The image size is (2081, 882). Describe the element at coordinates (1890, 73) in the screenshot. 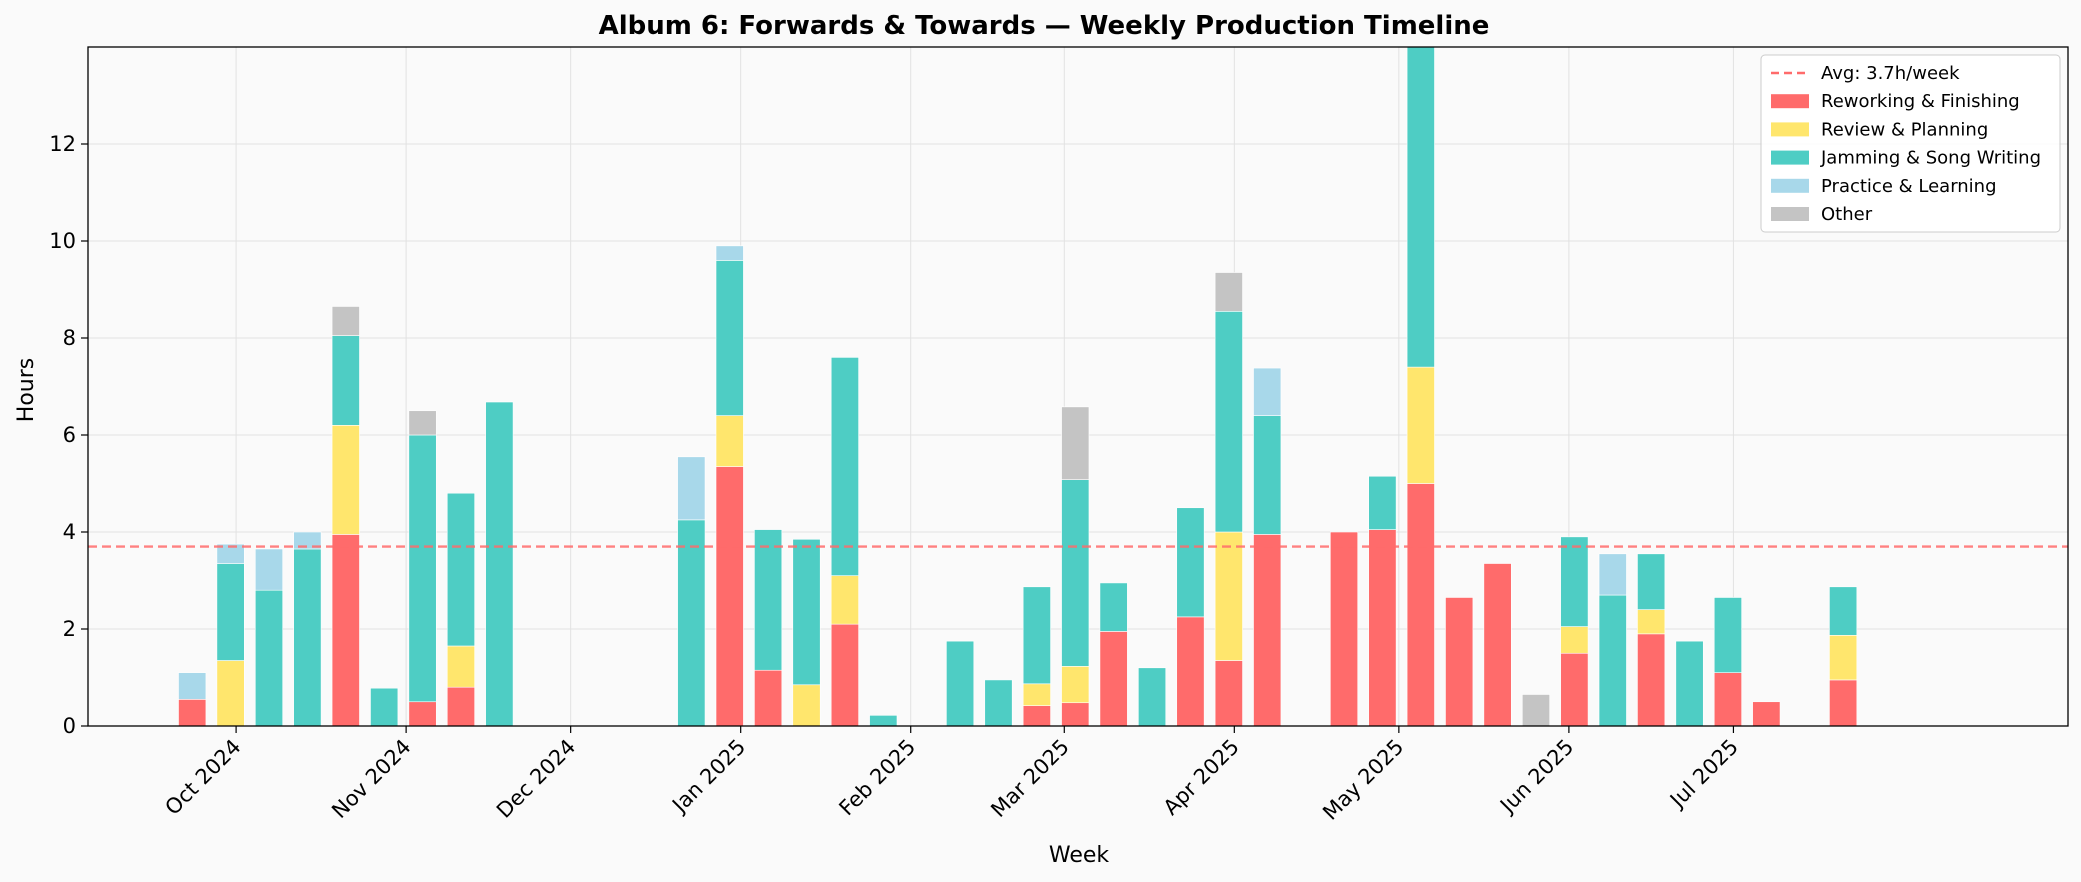

I see `legend-label: Avg: 3.7h/week` at that location.